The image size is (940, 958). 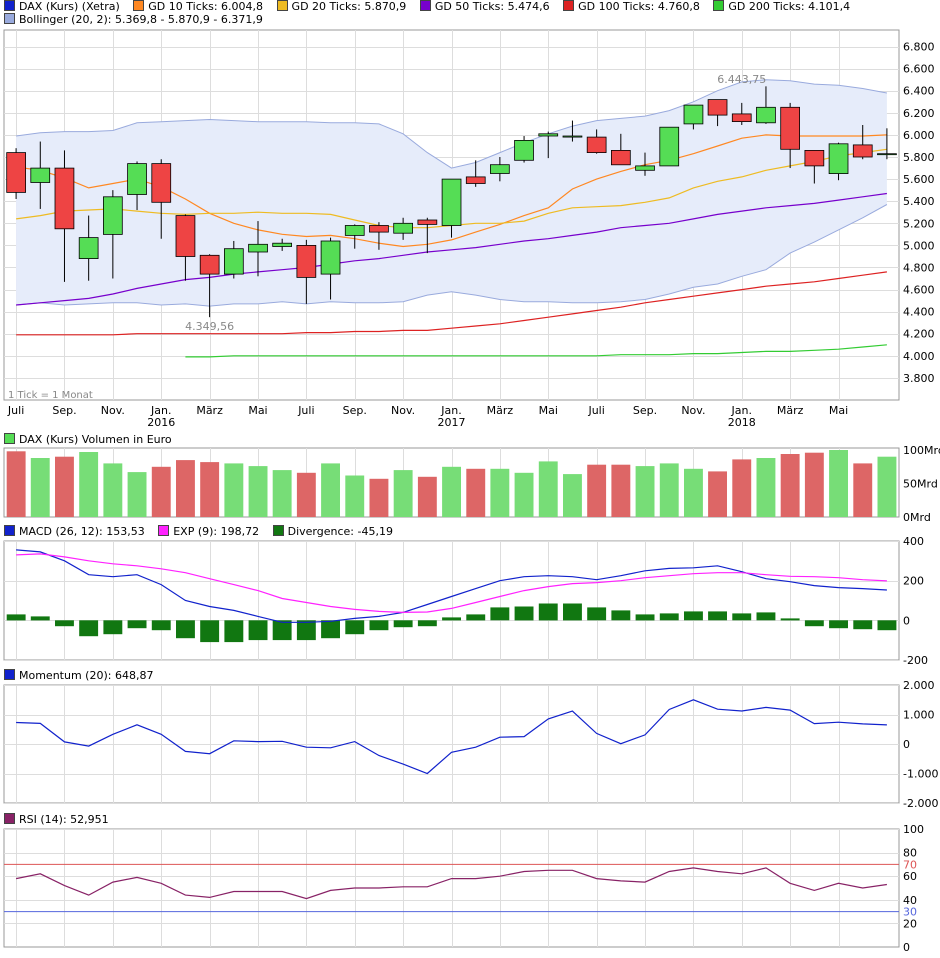 I want to click on legend-gd10-label: GD 10 Ticks: 6.004,8, so click(x=206, y=6).